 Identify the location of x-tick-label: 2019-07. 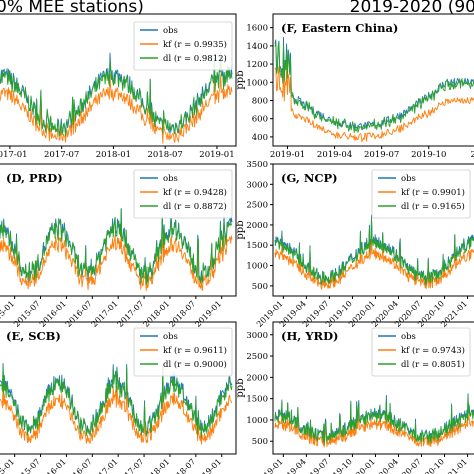
(381, 155).